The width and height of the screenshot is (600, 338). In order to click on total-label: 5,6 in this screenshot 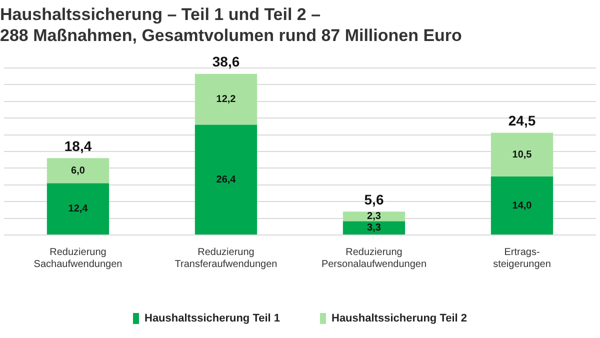, I will do `click(374, 199)`.